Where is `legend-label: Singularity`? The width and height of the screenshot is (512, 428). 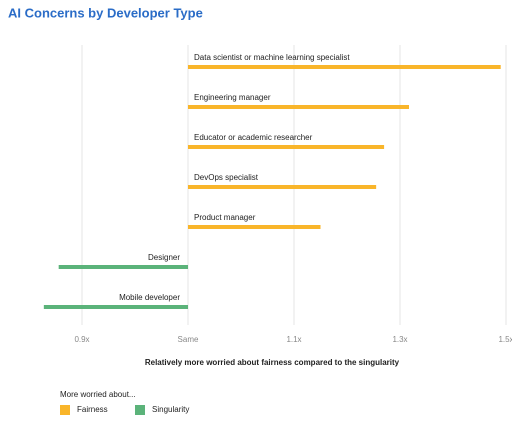
legend-label: Singularity is located at coordinates (170, 409).